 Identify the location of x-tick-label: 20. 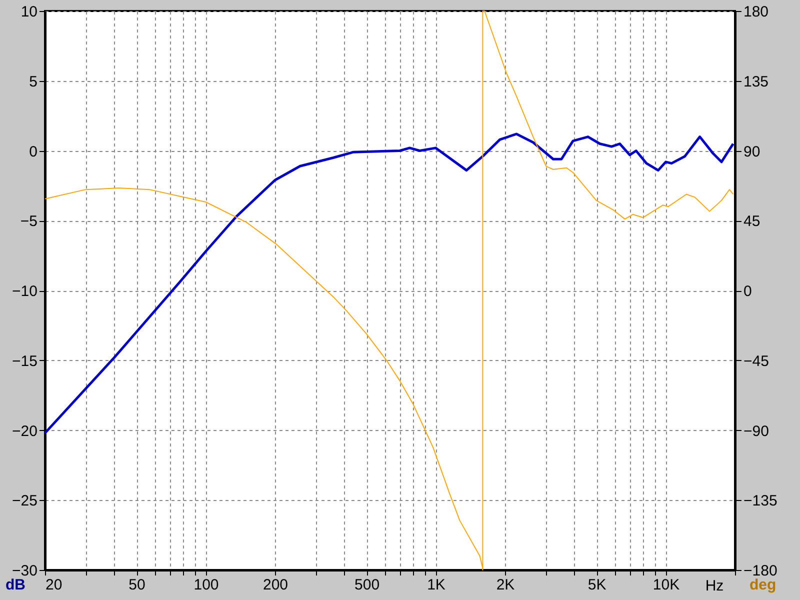
(54, 585).